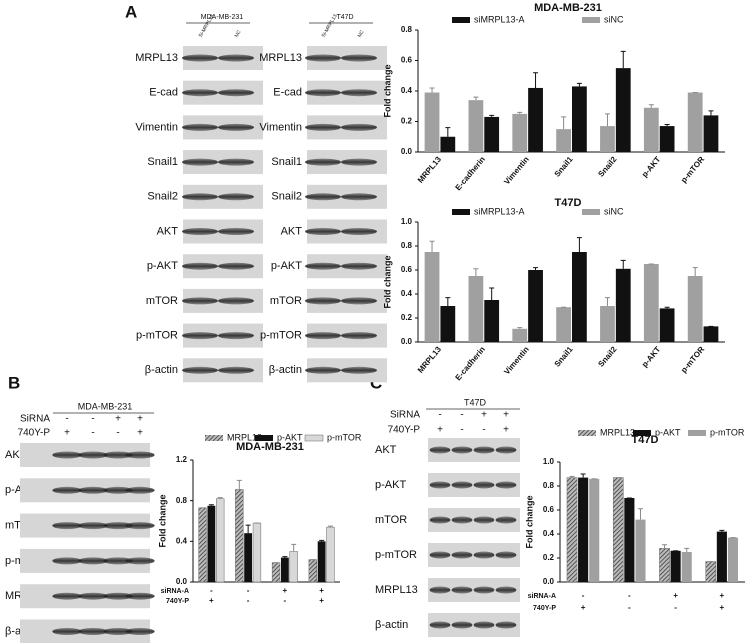 Image resolution: width=753 pixels, height=643 pixels. What do you see at coordinates (361, 34) in the screenshot?
I see `lane-label: NC` at bounding box center [361, 34].